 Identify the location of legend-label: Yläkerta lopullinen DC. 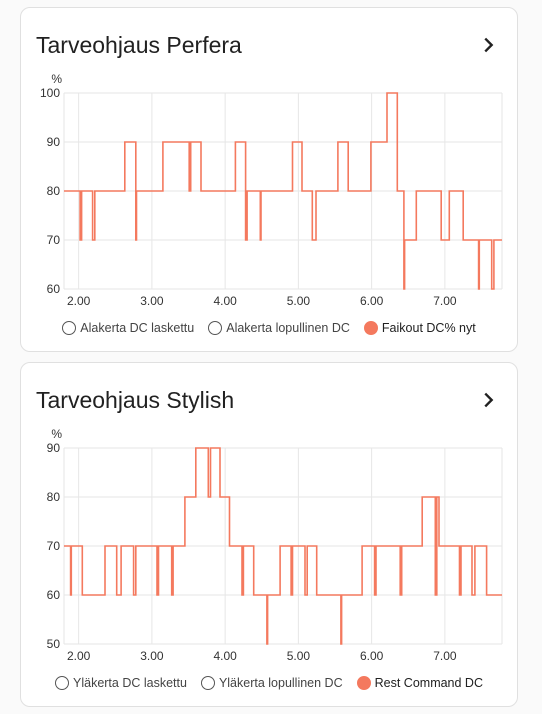
(280, 683).